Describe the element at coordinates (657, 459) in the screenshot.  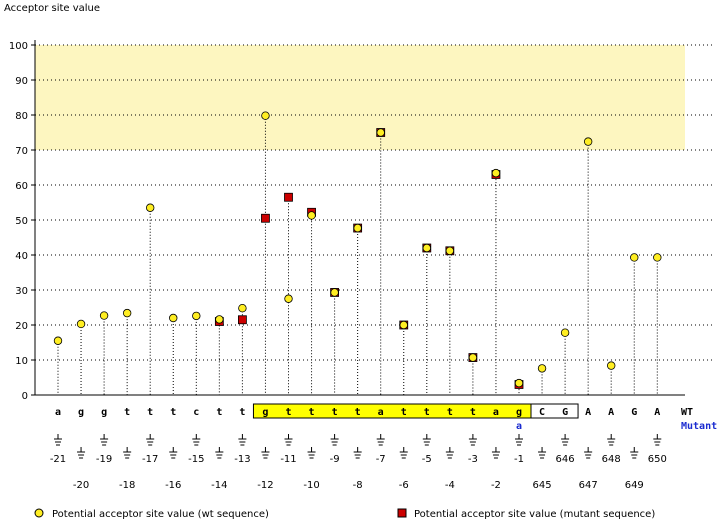
I see `position-label: 650` at that location.